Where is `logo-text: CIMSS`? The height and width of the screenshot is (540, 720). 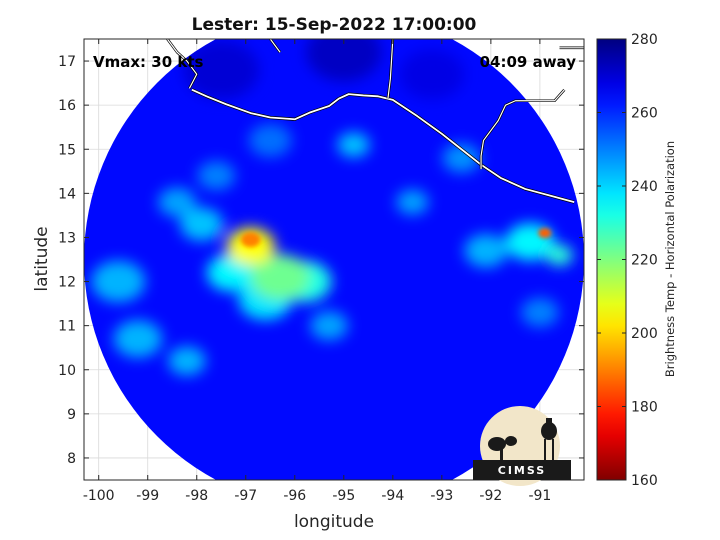 logo-text: CIMSS is located at coordinates (522, 470).